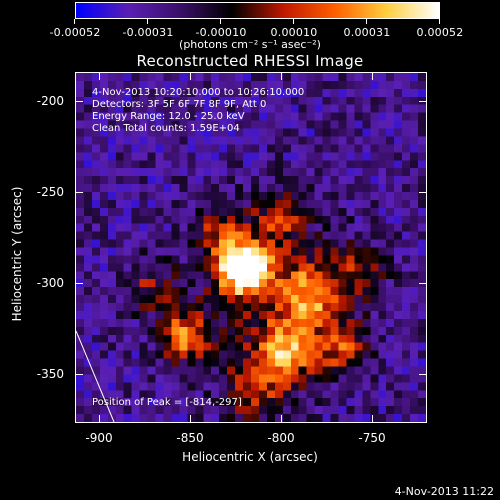  Describe the element at coordinates (75, 32) in the screenshot. I see `colorbar-label: -0.00052` at that location.